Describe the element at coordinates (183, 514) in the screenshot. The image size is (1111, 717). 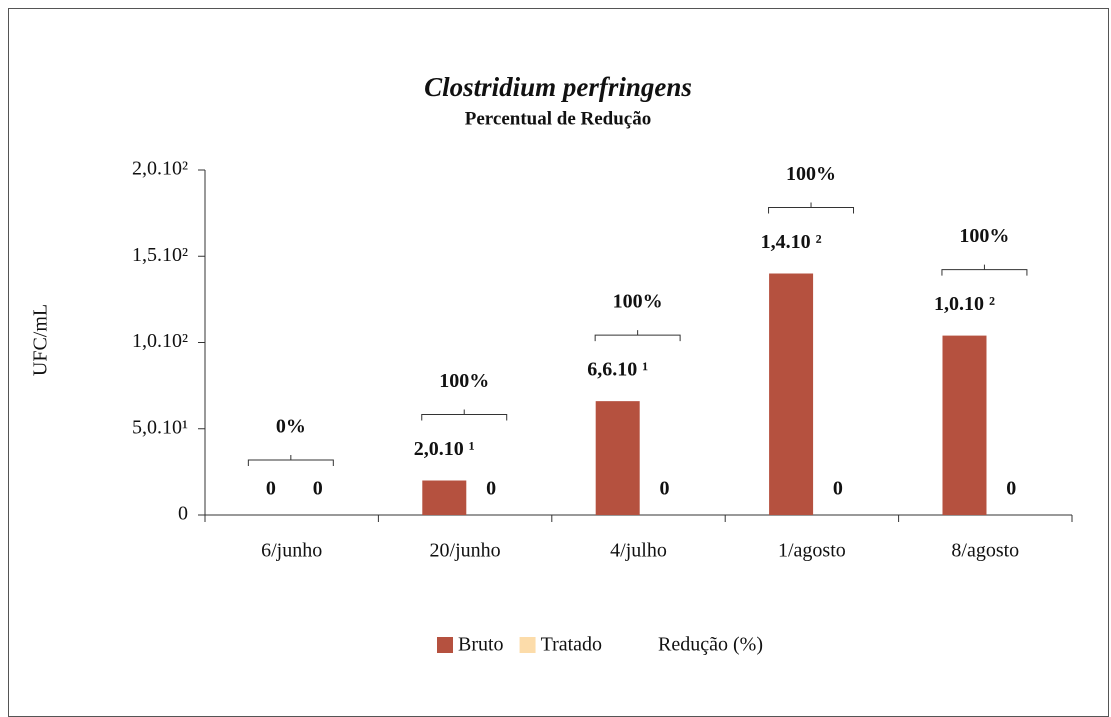
I see `y-tick-label: 0` at that location.